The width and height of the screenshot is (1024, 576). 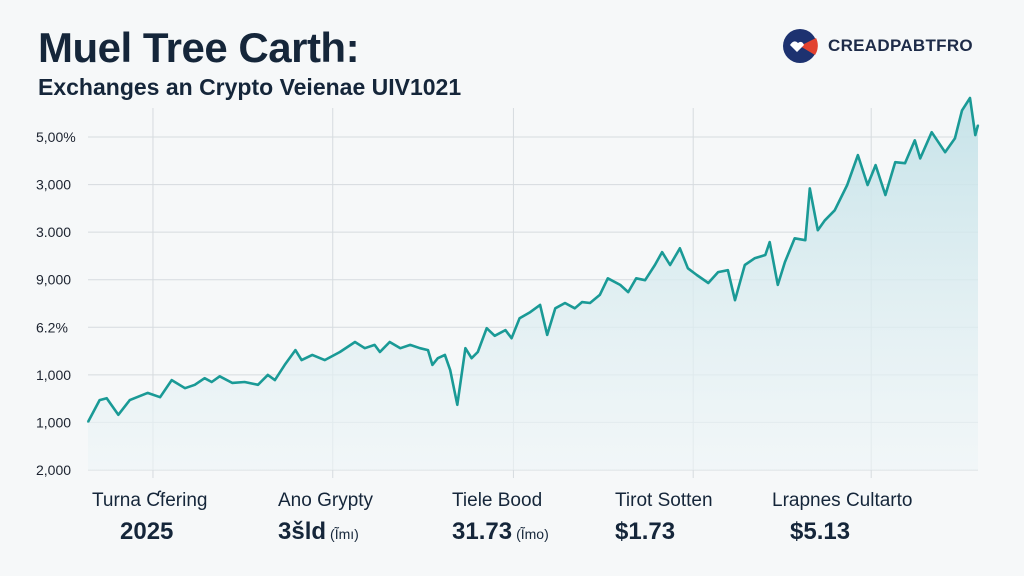 I want to click on stat-label: Tirot Sotten, so click(x=664, y=500).